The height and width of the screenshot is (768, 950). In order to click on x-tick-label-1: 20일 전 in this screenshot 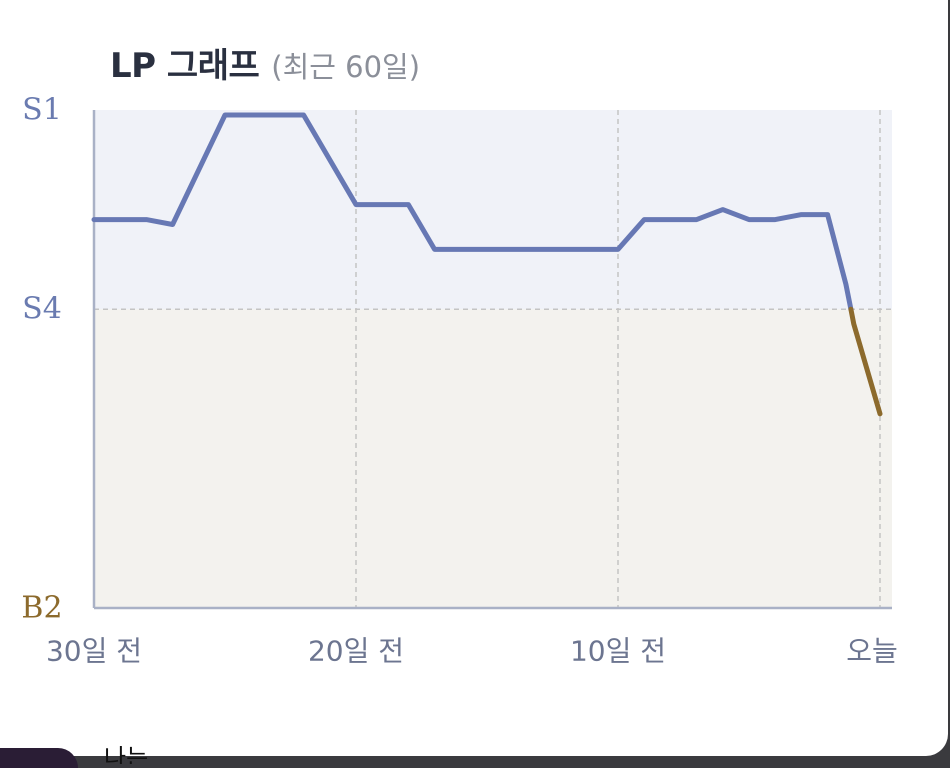, I will do `click(356, 651)`.